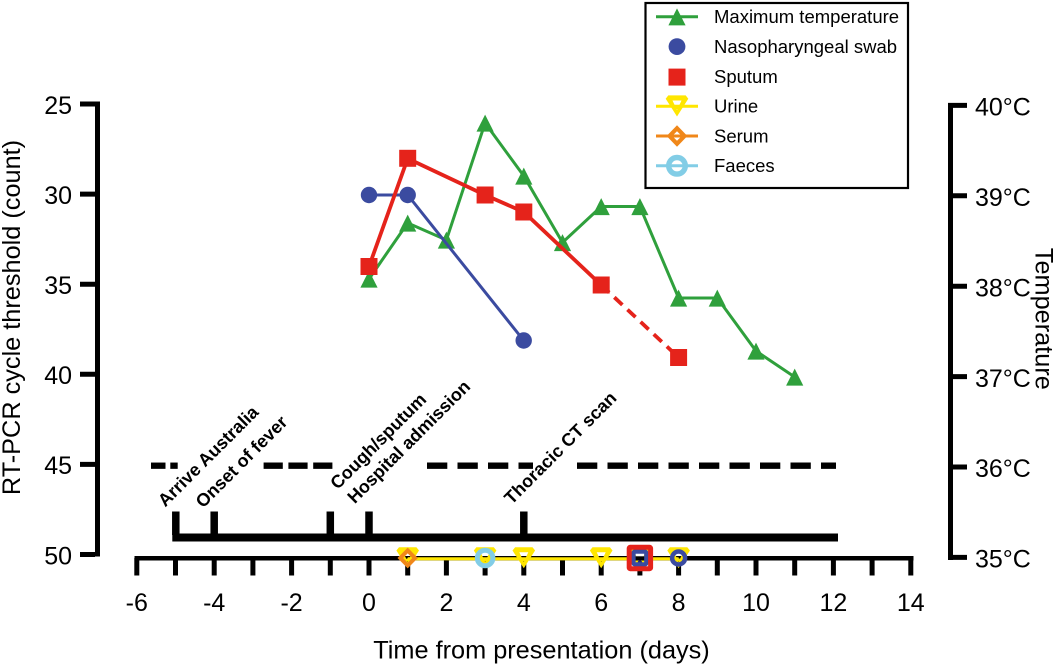 This screenshot has height=669, width=1064. Describe the element at coordinates (741, 135) in the screenshot. I see `svg-text: Serum` at that location.